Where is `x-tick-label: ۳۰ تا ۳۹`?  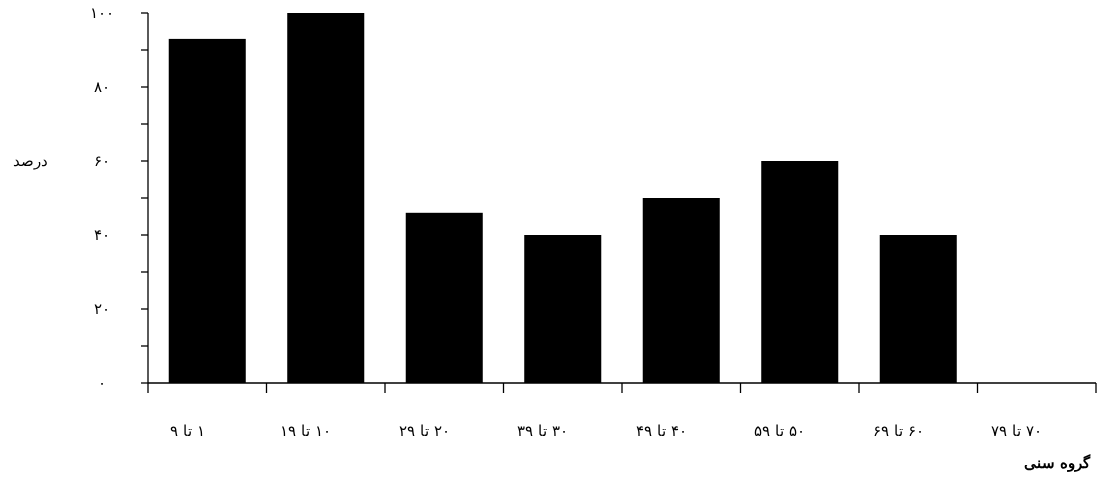 x-tick-label: ۳۰ تا ۳۹ is located at coordinates (543, 431).